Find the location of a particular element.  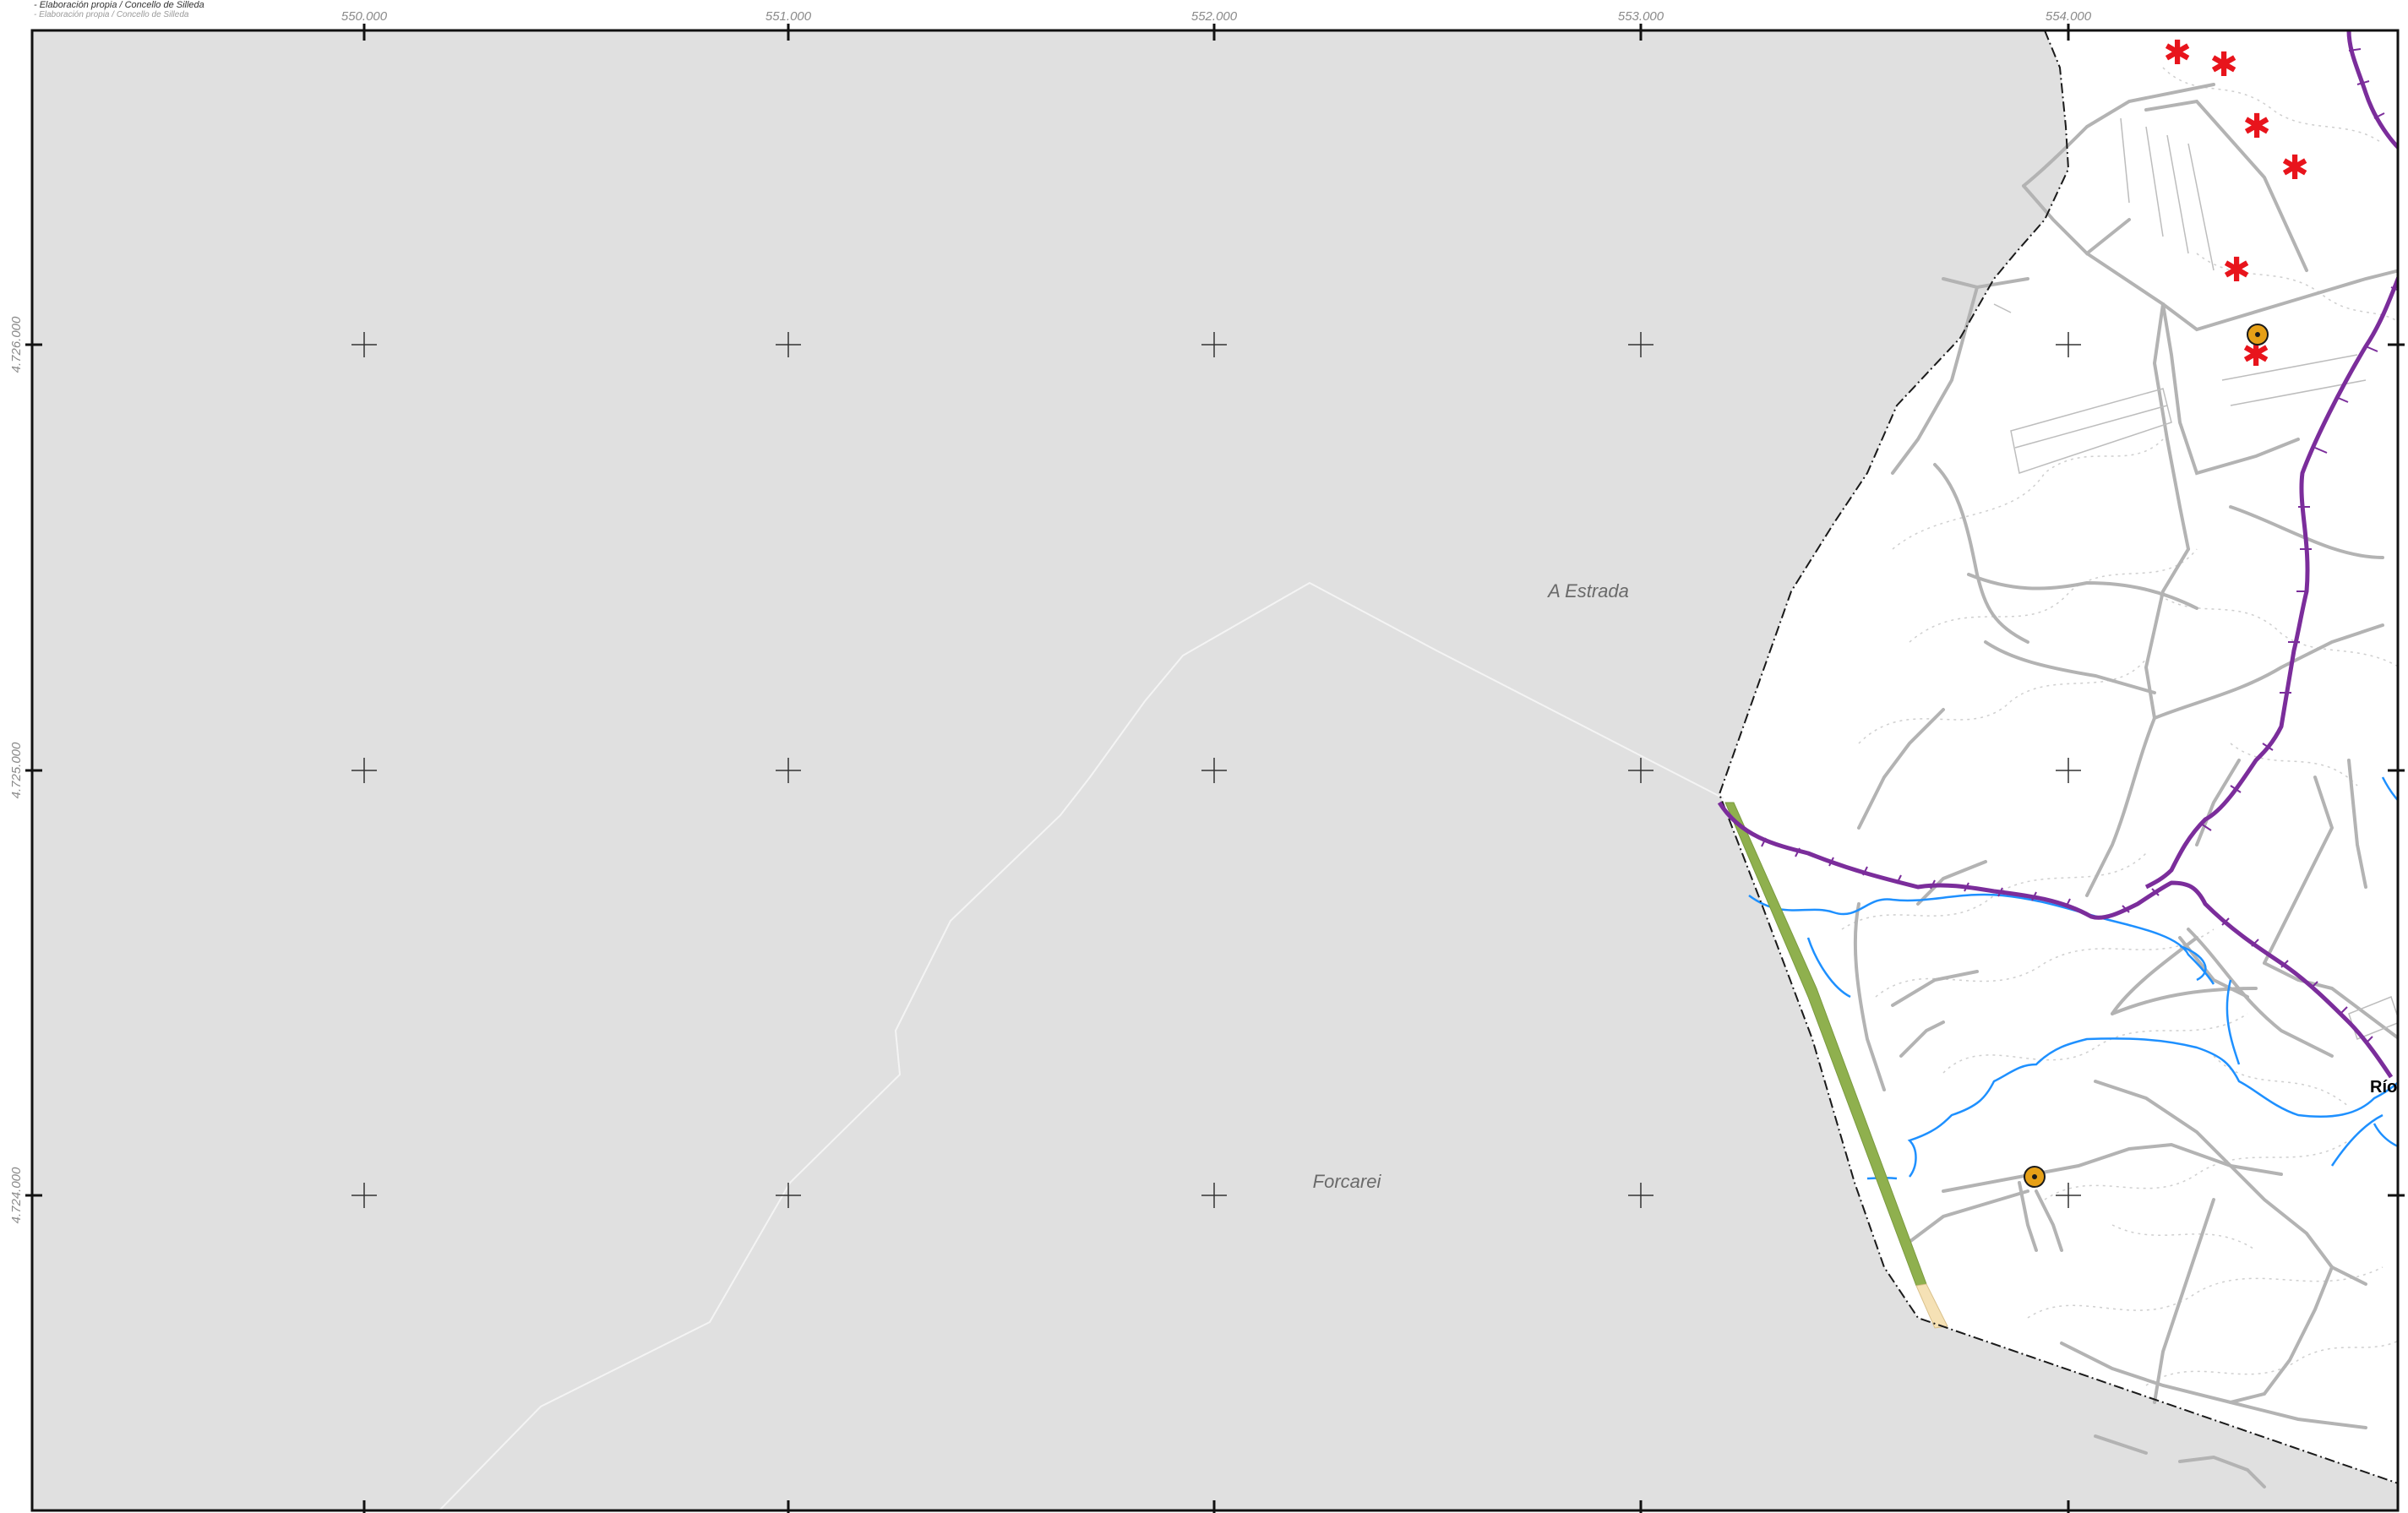

red-marker-4: ✱ is located at coordinates (2294, 169).